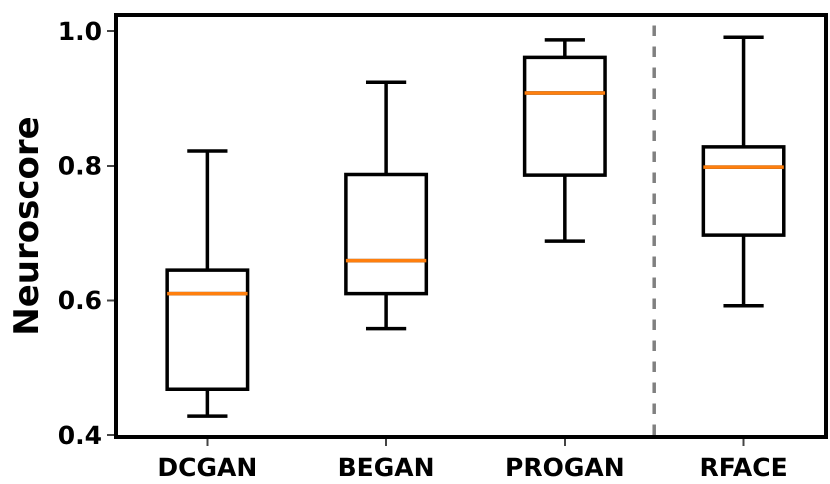 This screenshot has width=830, height=484. What do you see at coordinates (80, 435) in the screenshot?
I see `y-tick-label: 0.4` at bounding box center [80, 435].